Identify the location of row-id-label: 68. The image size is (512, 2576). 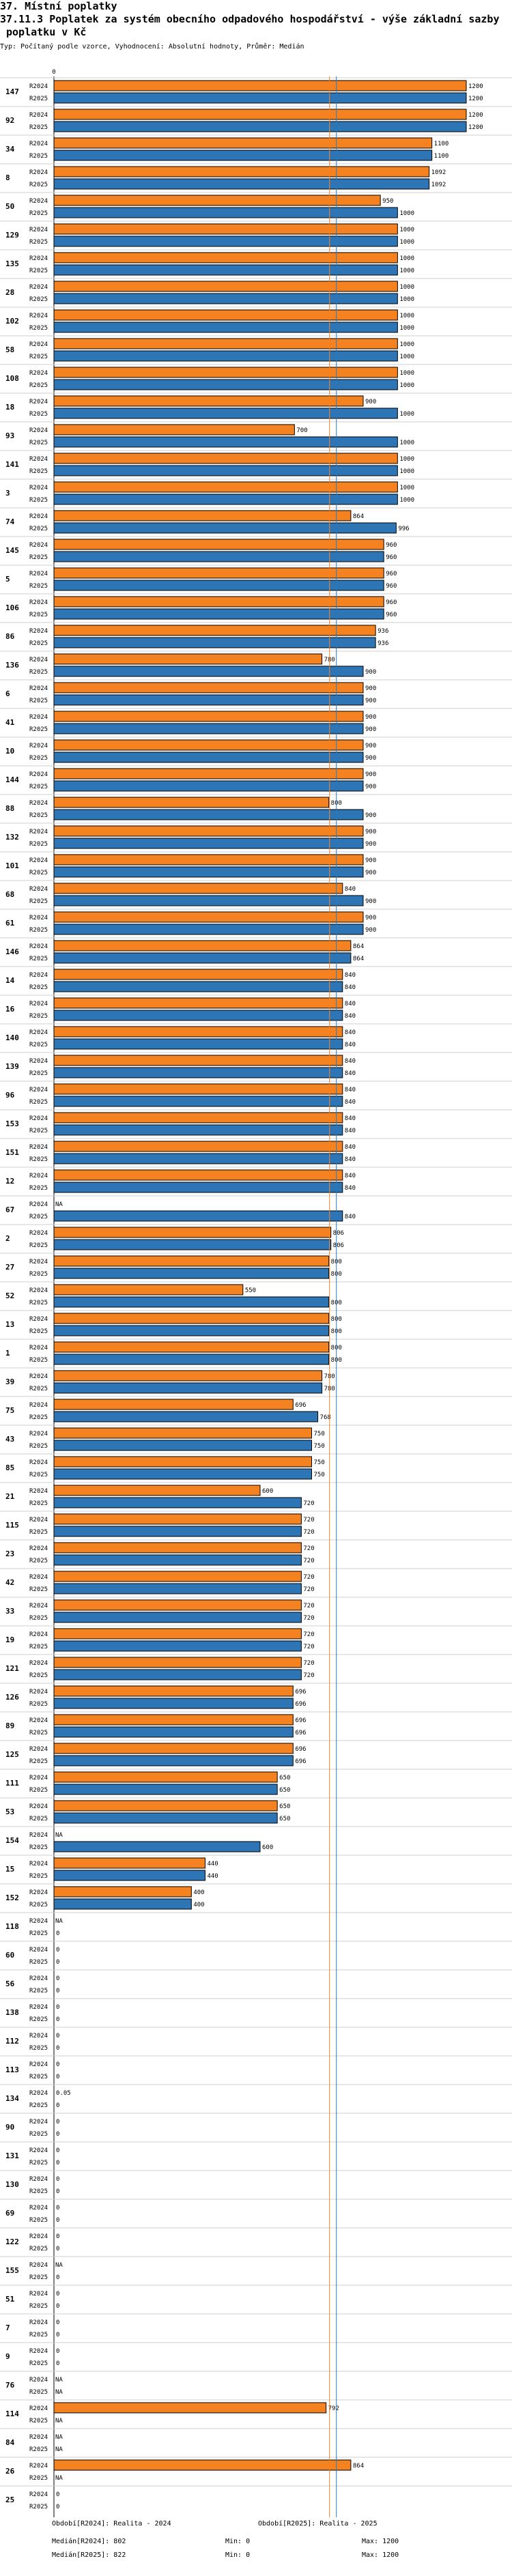
(9, 894).